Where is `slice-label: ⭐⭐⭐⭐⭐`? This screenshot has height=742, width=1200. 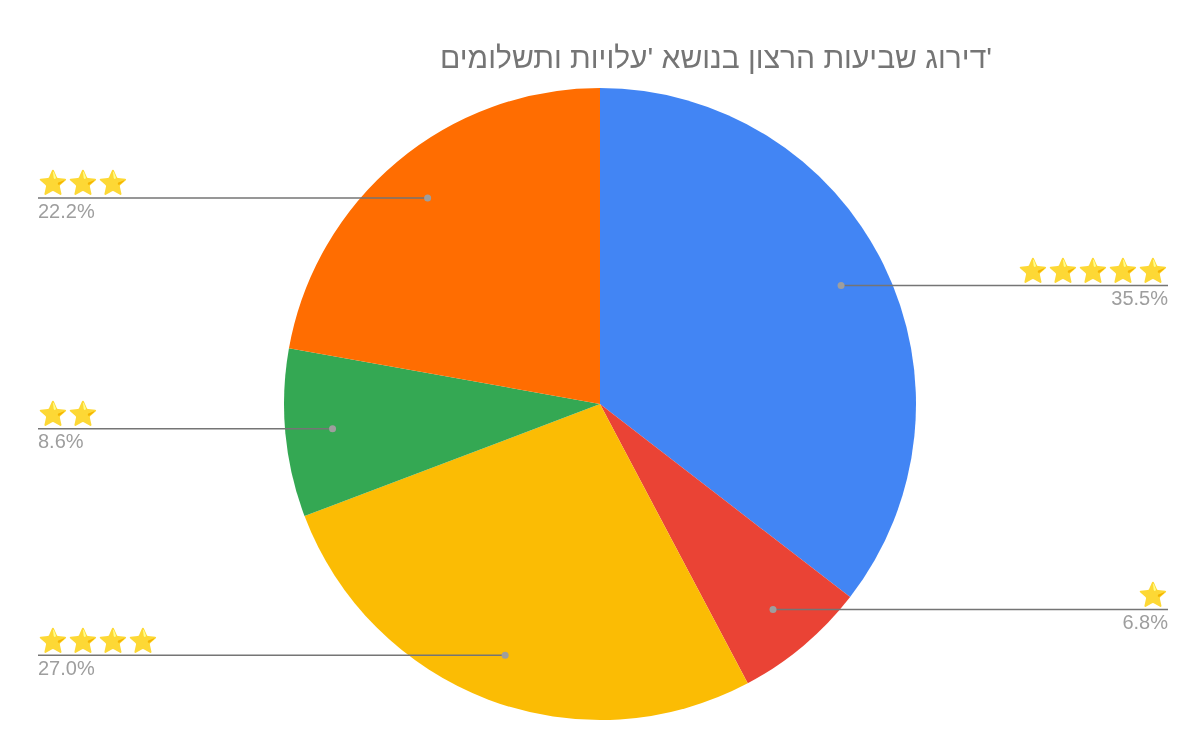
slice-label: ⭐⭐⭐⭐⭐ is located at coordinates (1093, 270).